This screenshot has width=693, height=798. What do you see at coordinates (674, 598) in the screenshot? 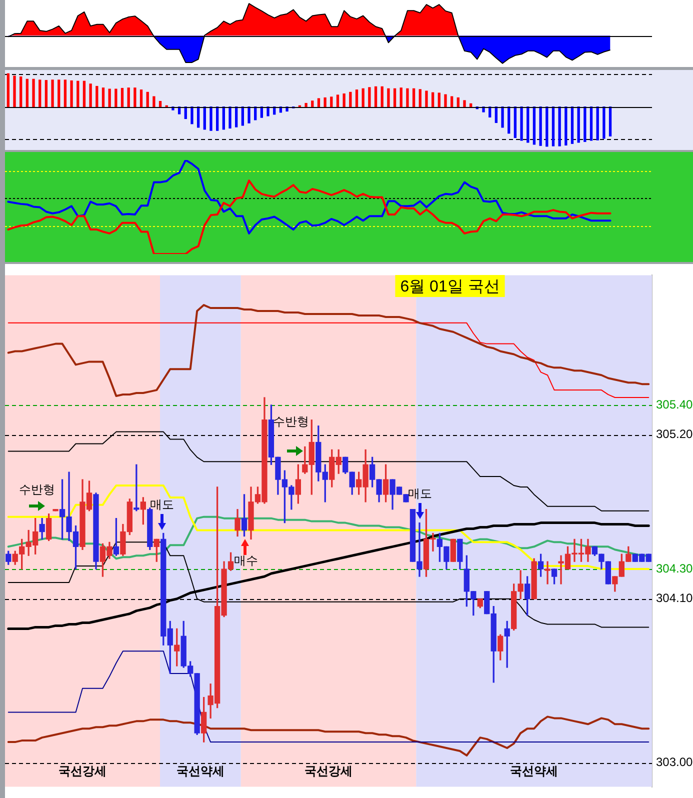
I see `y-tick-label: 304.10` at bounding box center [674, 598].